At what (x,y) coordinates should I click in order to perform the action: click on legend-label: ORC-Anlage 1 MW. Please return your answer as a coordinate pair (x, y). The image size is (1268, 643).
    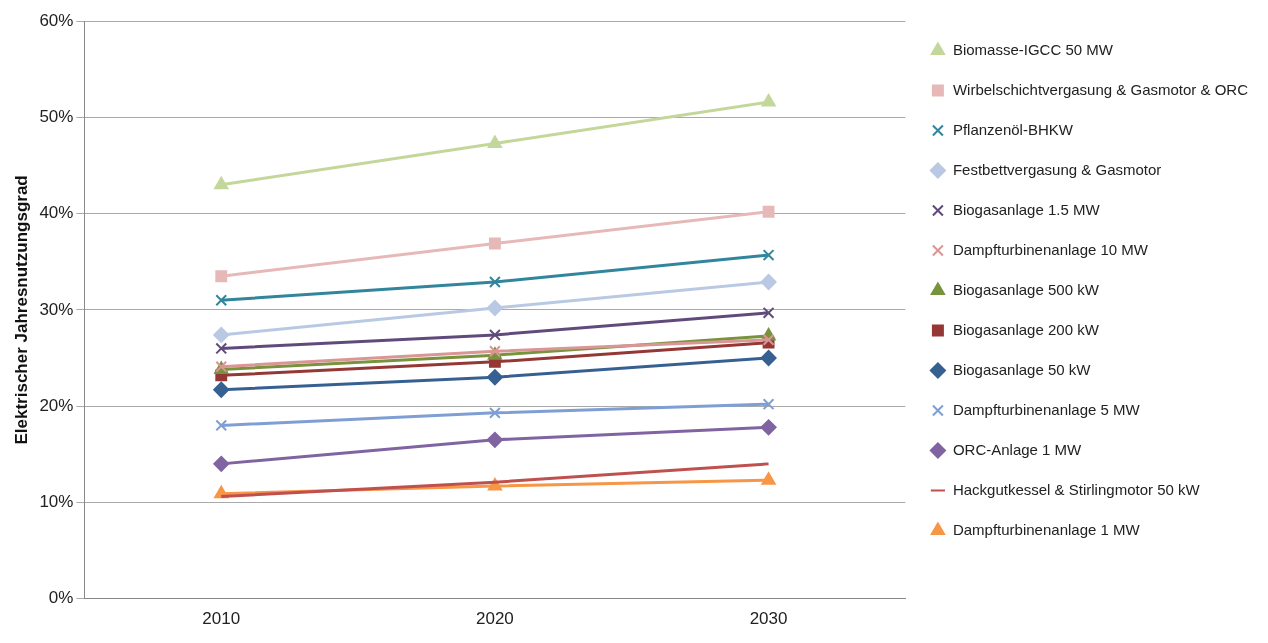
    Looking at the image, I should click on (1017, 449).